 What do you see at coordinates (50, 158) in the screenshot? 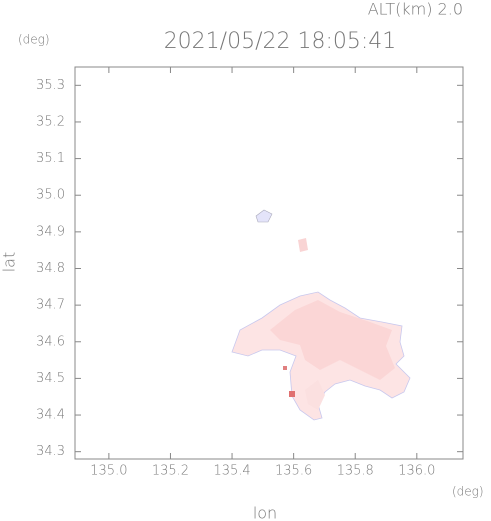
I see `y-tick-label: 35.1` at bounding box center [50, 158].